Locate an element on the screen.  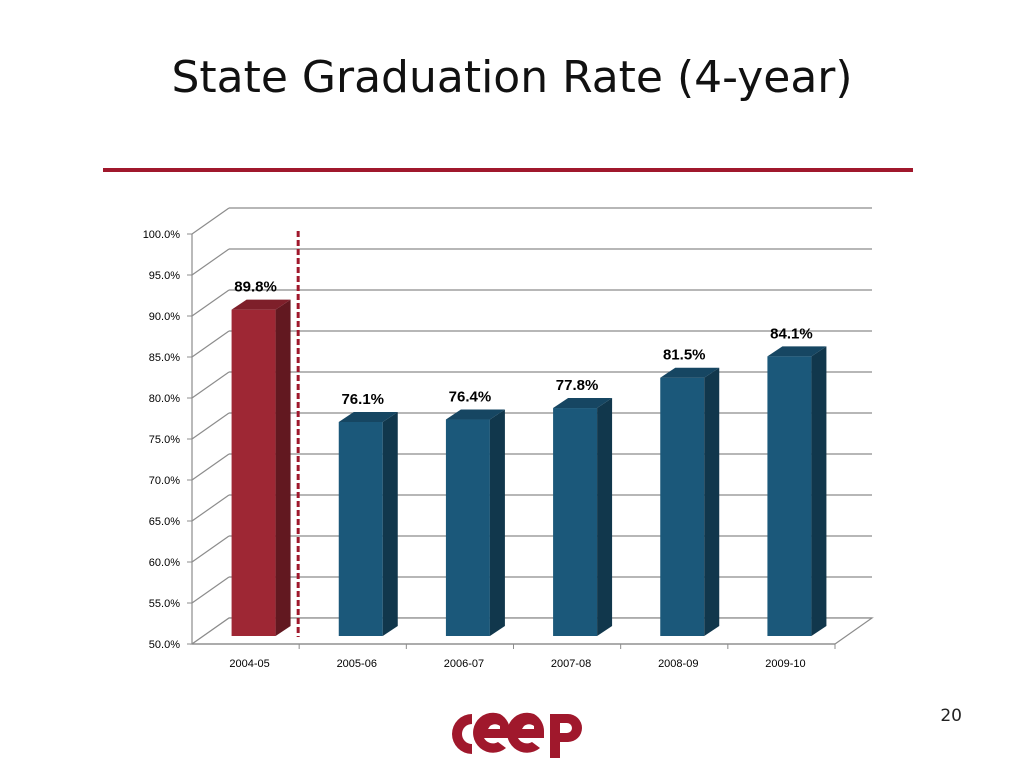
data-label: 84.1% is located at coordinates (791, 333).